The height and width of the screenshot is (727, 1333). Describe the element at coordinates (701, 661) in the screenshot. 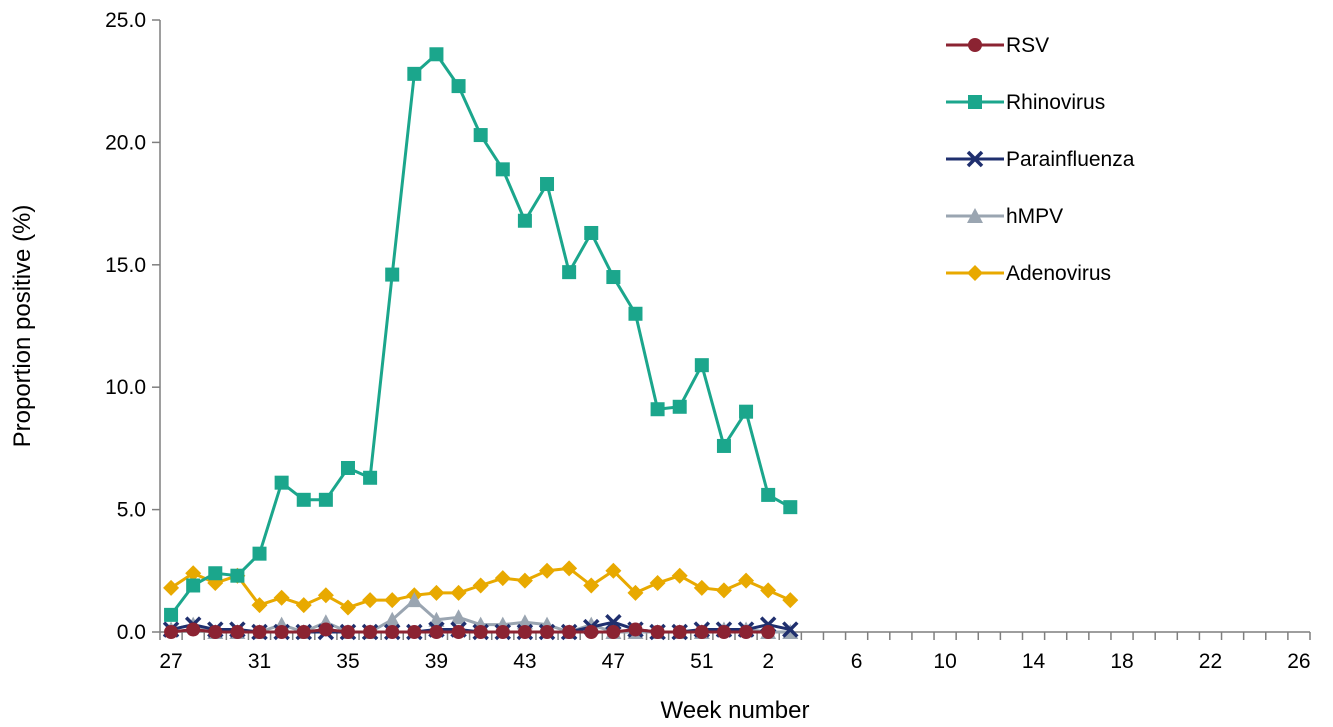

I see `x-tick-label: 51` at that location.